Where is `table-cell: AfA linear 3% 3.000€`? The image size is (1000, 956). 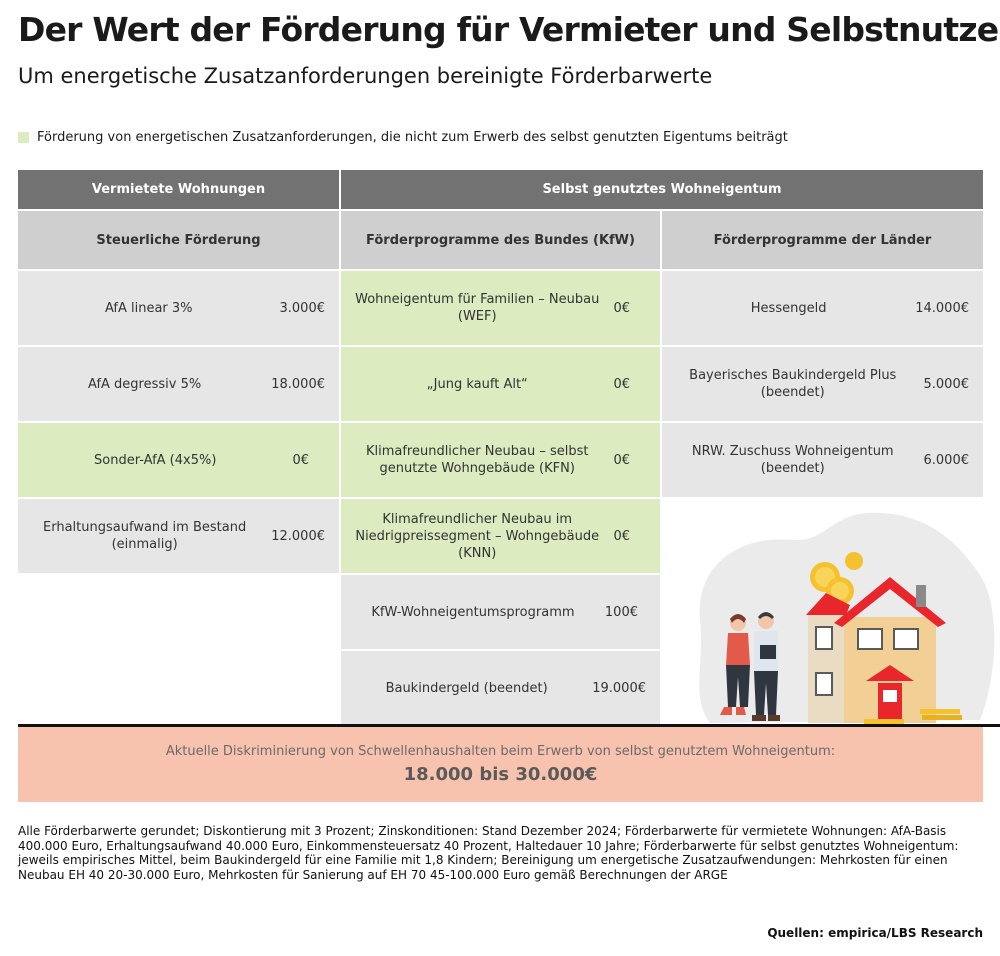
table-cell: AfA linear 3% 3.000€ is located at coordinates (178, 308).